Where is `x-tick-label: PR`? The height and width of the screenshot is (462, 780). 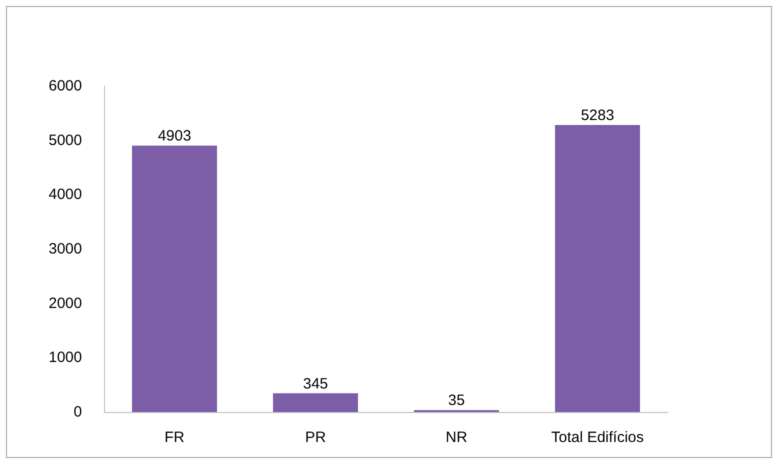 x-tick-label: PR is located at coordinates (315, 437).